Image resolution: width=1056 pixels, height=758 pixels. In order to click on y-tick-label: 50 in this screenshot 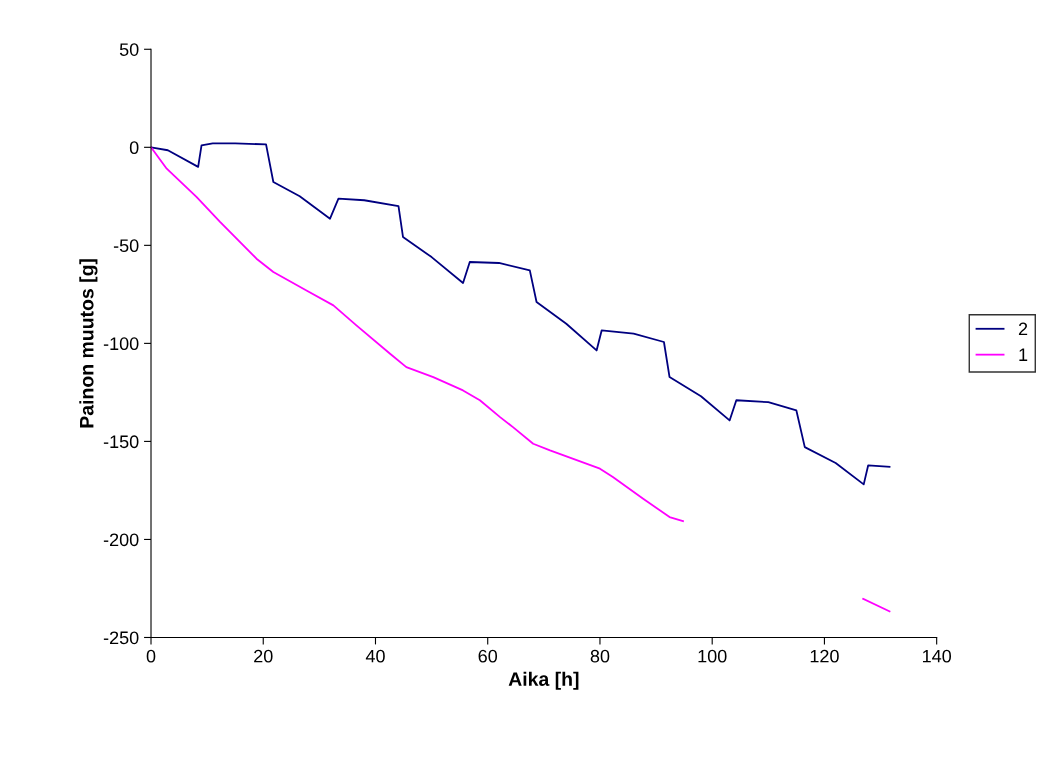, I will do `click(129, 49)`.